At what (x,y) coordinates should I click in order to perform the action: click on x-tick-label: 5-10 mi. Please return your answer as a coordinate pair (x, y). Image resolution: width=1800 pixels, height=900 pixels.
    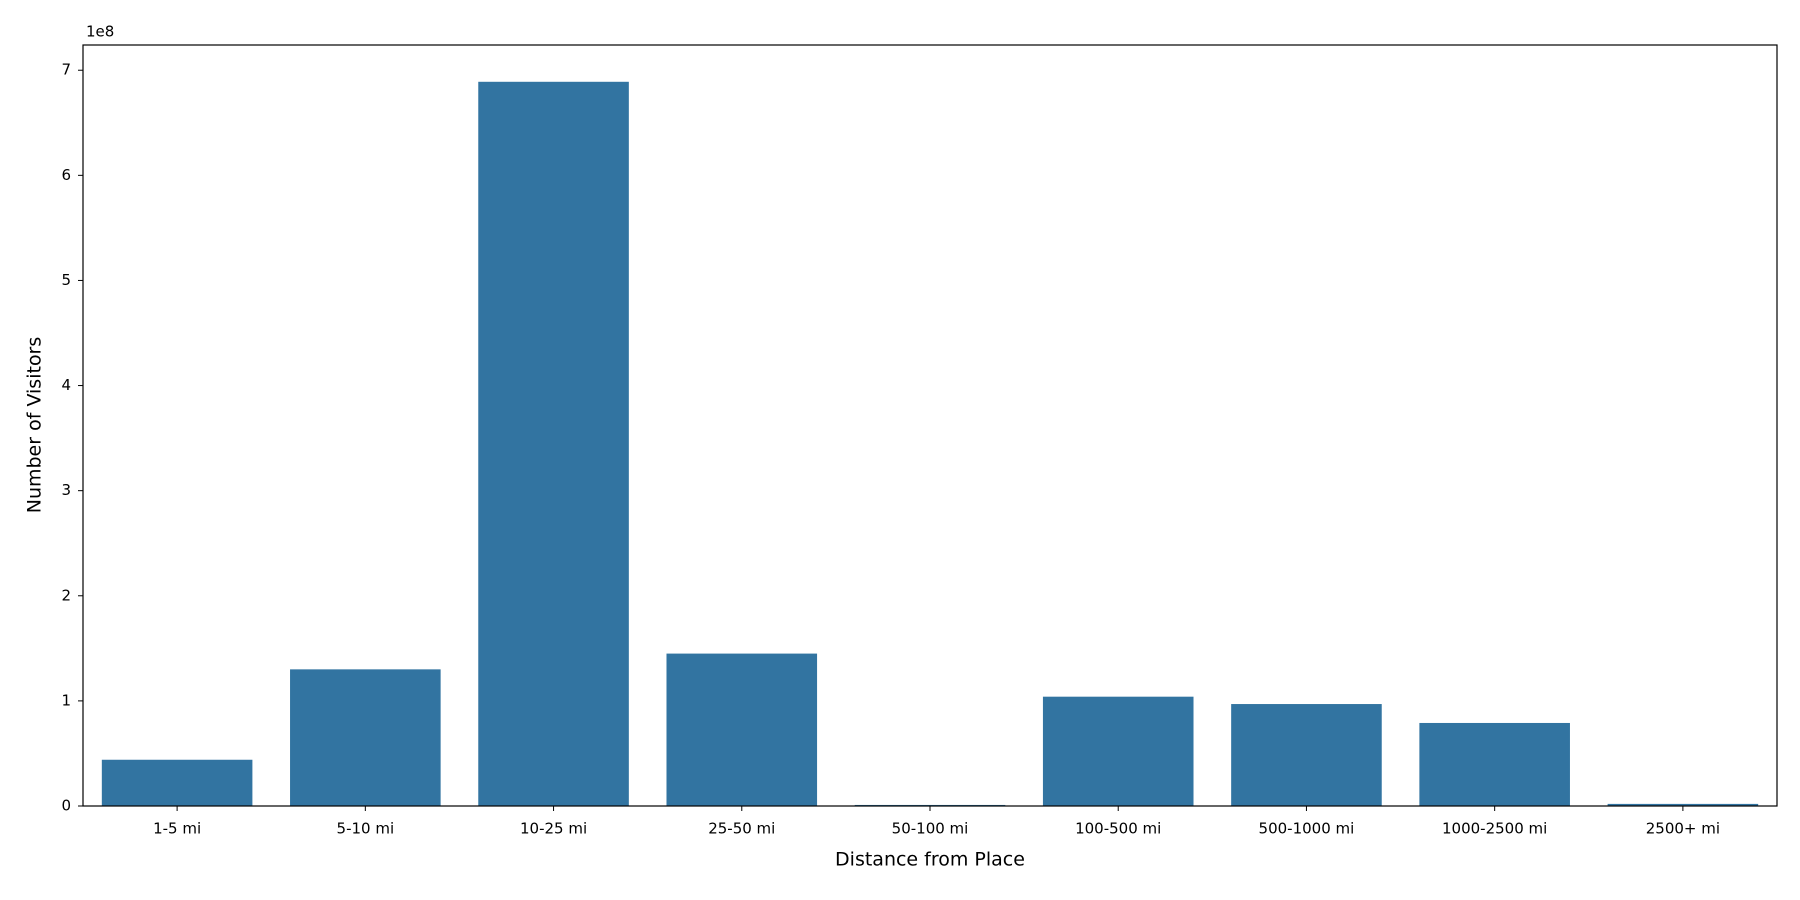
    Looking at the image, I should click on (366, 829).